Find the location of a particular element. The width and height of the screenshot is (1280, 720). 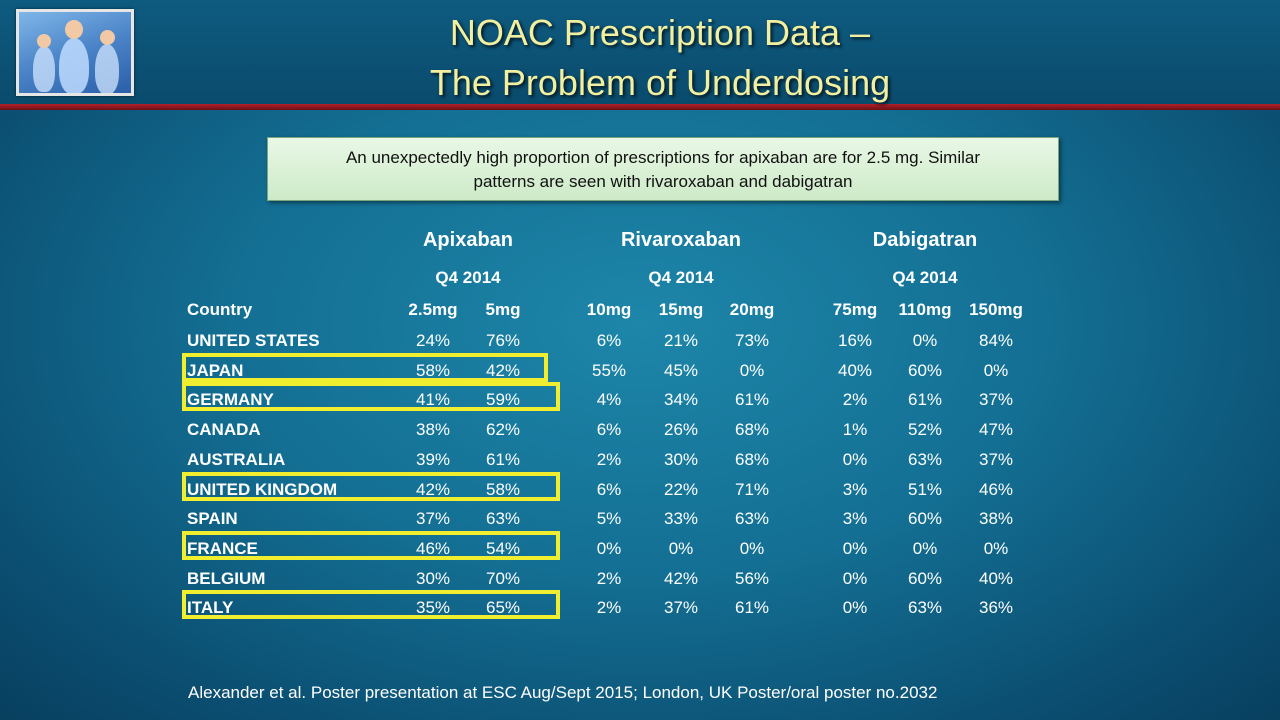

country-name: FRANCE is located at coordinates (222, 548).